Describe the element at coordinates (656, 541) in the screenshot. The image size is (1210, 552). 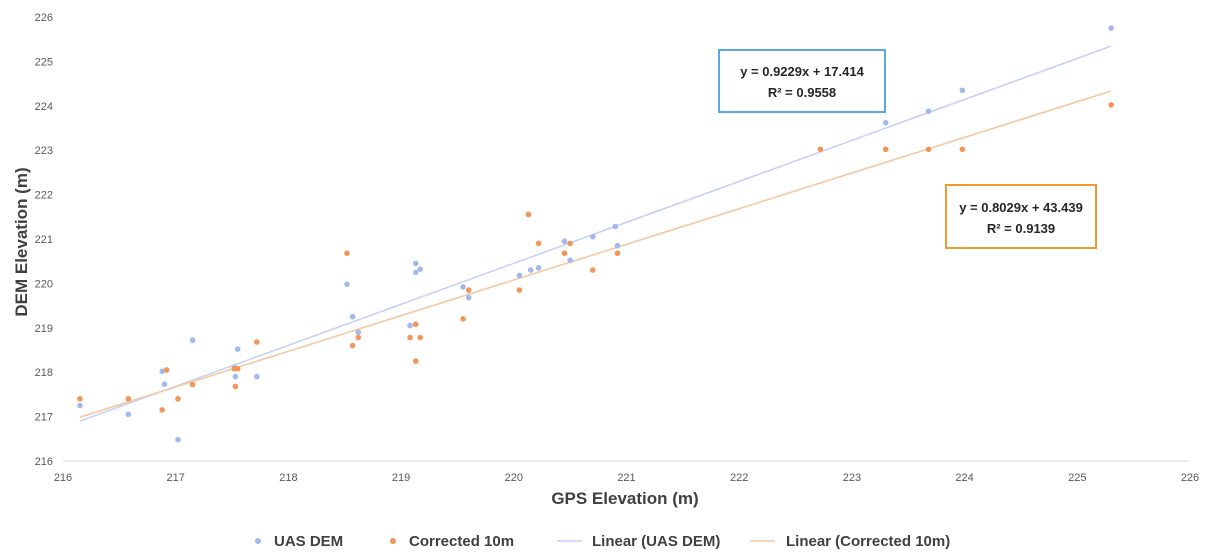
I see `legend-label-linear-uas: Linear (UAS DEM)` at that location.